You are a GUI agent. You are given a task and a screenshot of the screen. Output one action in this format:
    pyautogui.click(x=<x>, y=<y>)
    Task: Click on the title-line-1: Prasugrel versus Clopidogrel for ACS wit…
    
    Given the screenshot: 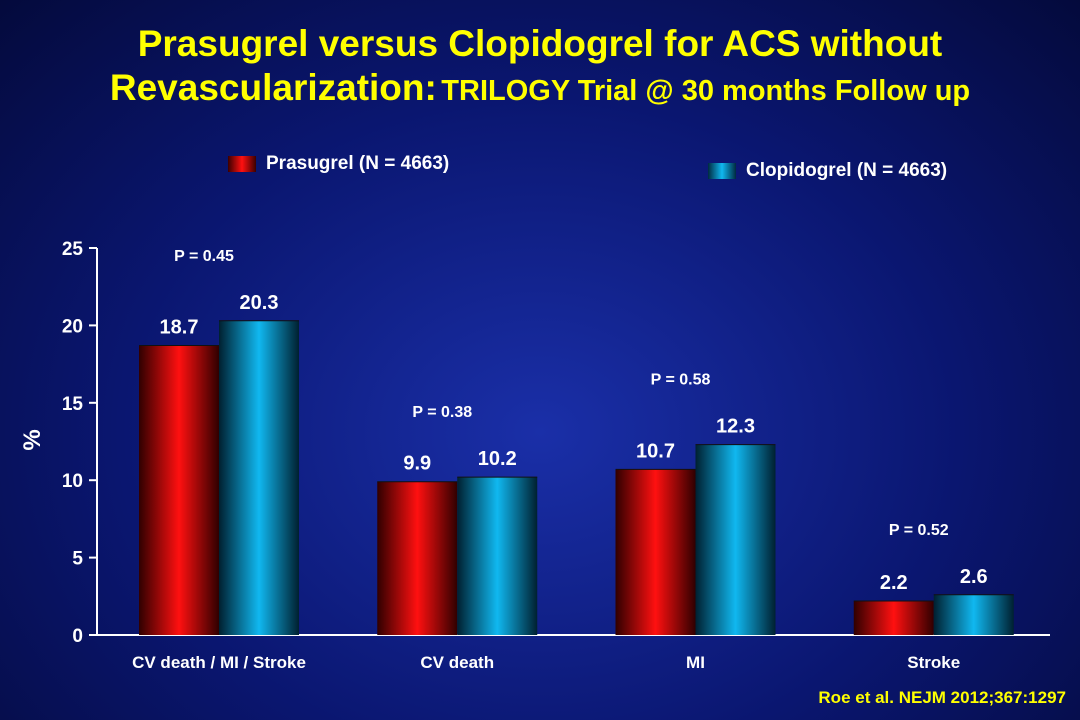 What is the action you would take?
    pyautogui.click(x=540, y=43)
    